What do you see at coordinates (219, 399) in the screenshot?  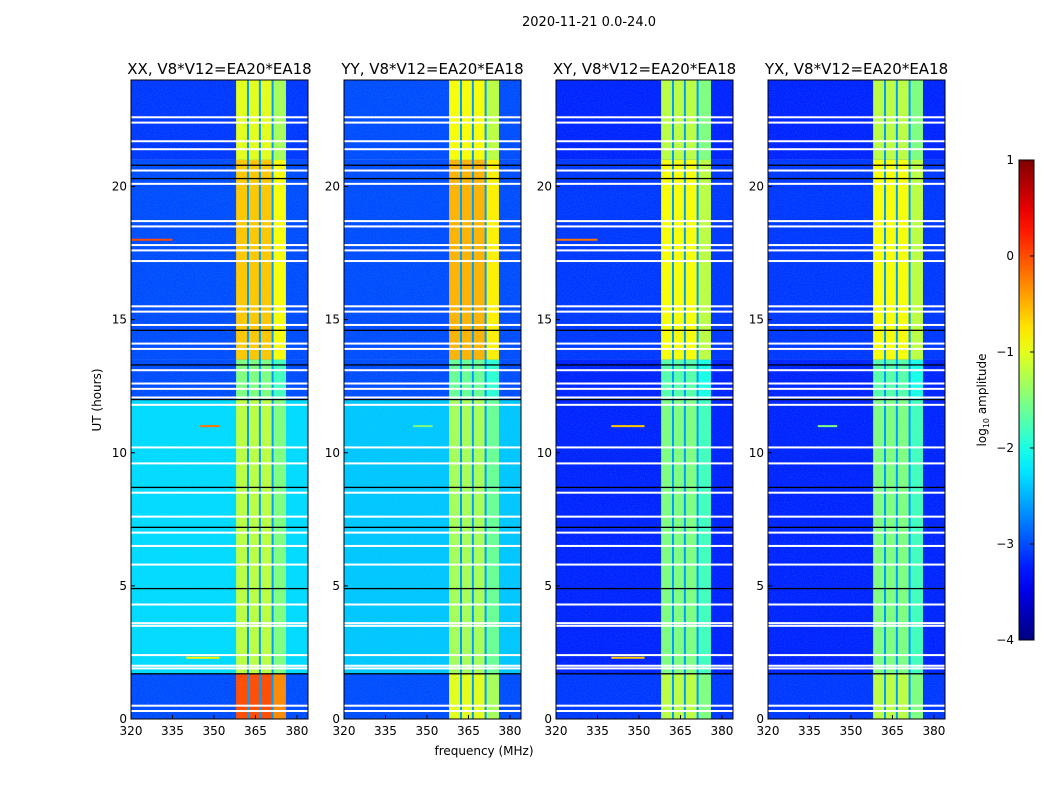 I see `axes-frame` at bounding box center [219, 399].